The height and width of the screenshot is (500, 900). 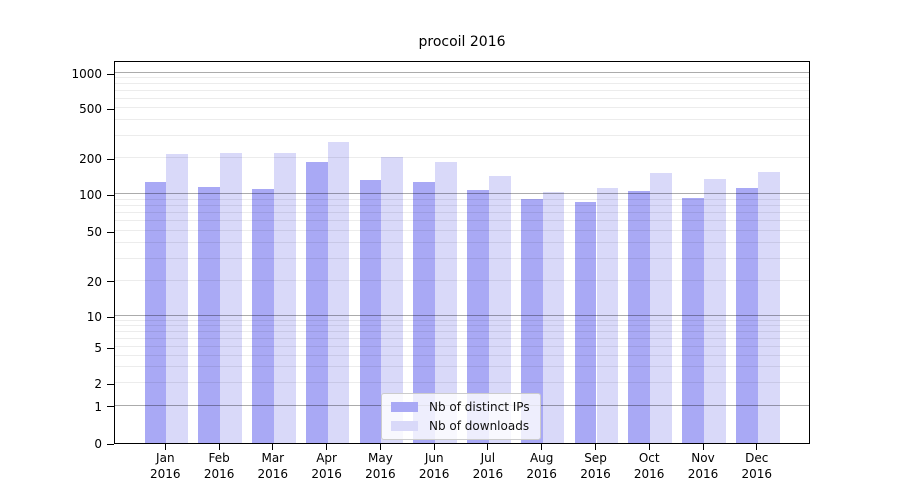 I want to click on x-tick-label: Oct 2016, so click(x=649, y=466).